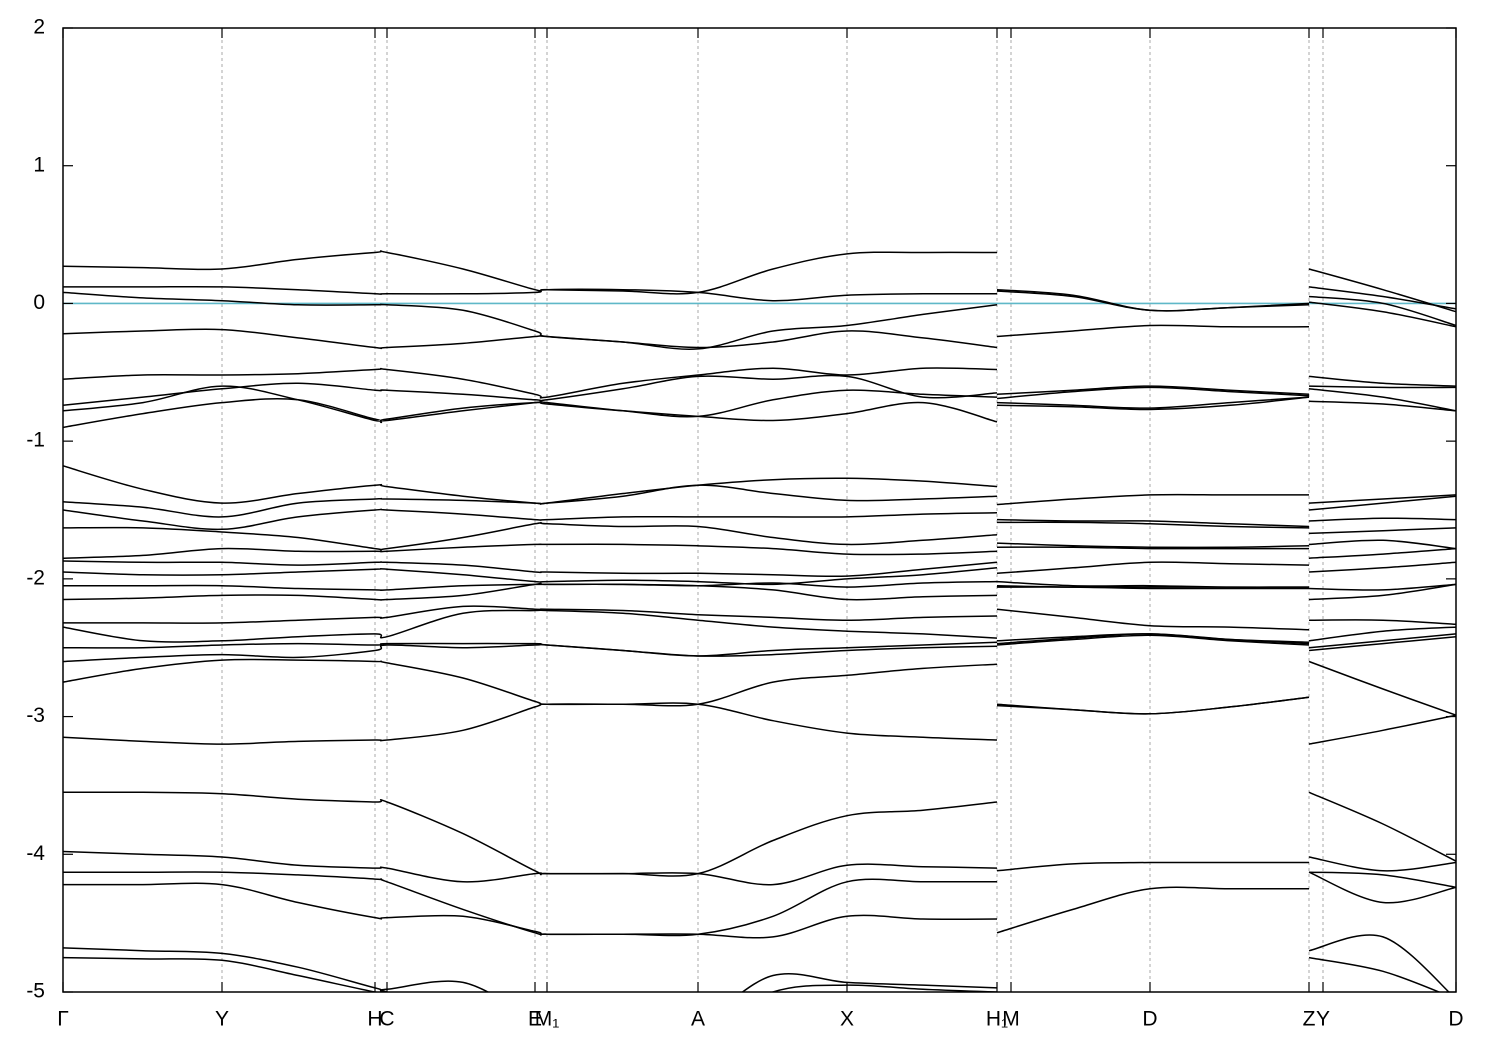  Describe the element at coordinates (63, 1019) in the screenshot. I see `x-tick-label: Γ` at that location.